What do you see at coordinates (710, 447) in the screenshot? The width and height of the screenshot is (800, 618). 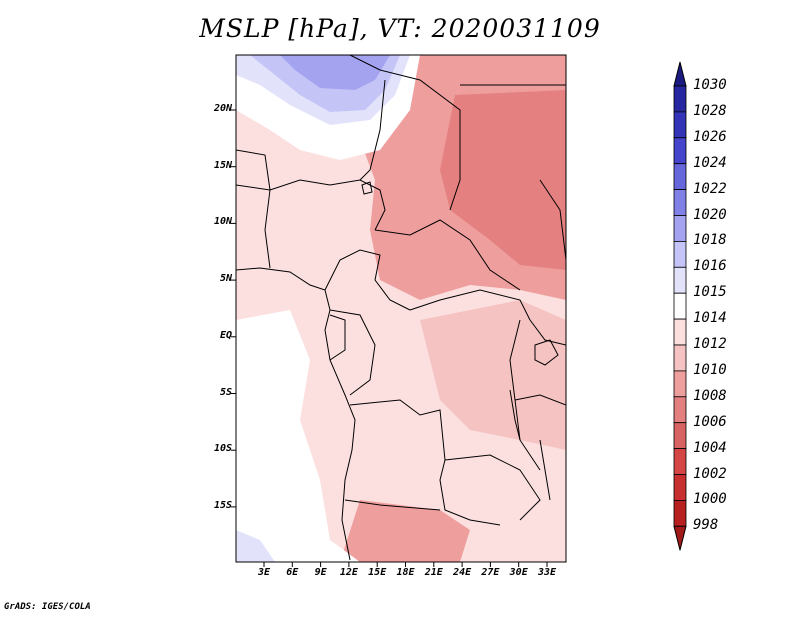 I see `colorbar-level-label: 1004` at bounding box center [710, 447].